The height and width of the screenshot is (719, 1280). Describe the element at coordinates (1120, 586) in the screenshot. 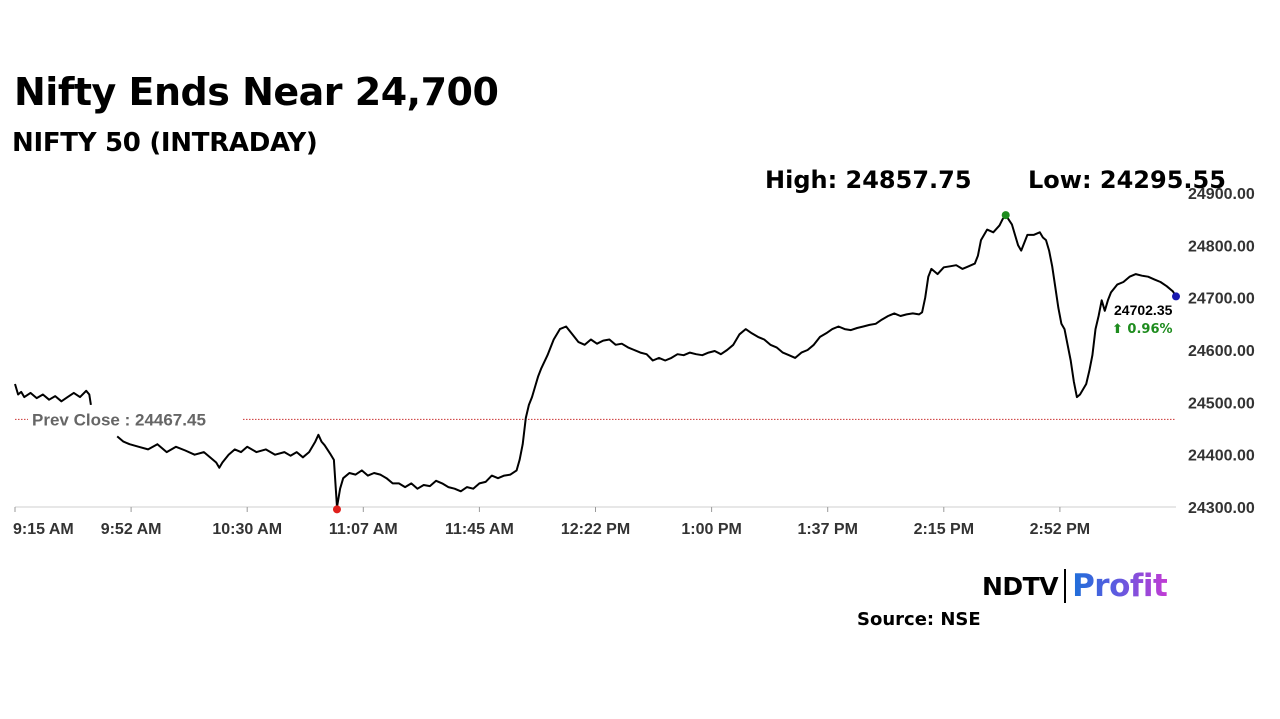

I see `brand-profit: Profit` at that location.